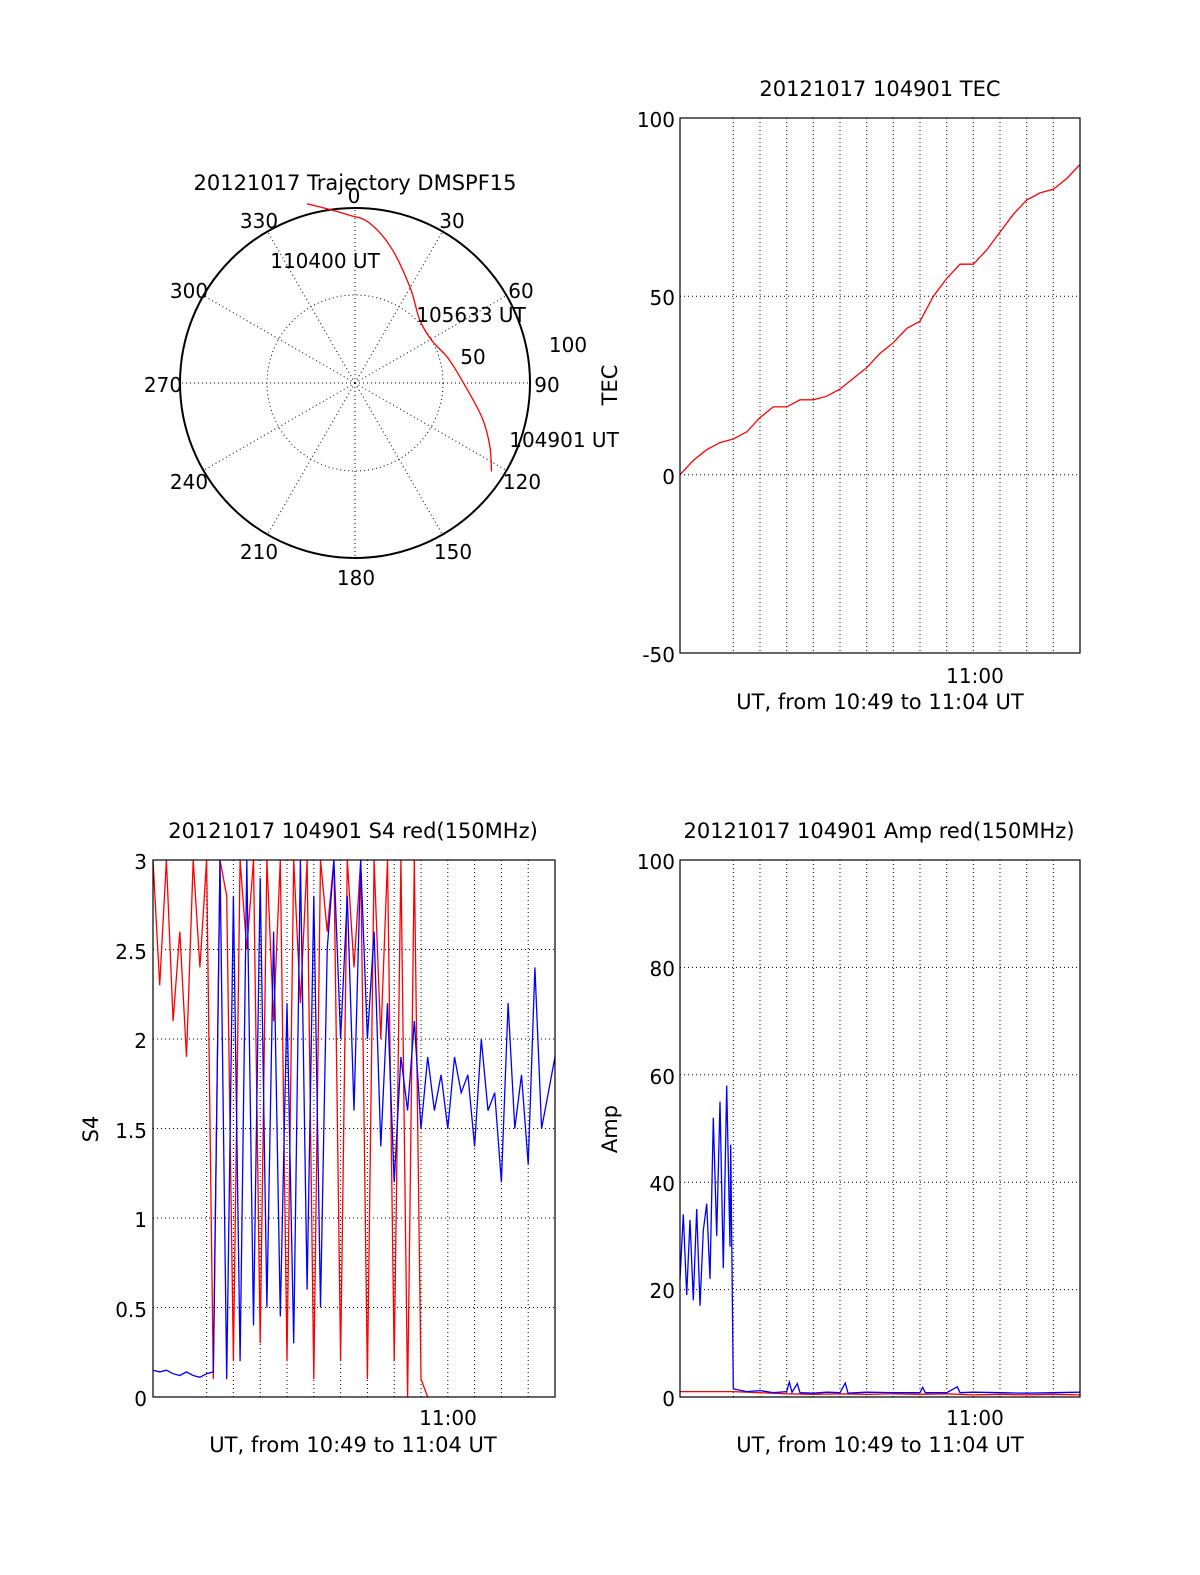  What do you see at coordinates (140, 1220) in the screenshot?
I see `s4-y-tick-1: 1` at bounding box center [140, 1220].